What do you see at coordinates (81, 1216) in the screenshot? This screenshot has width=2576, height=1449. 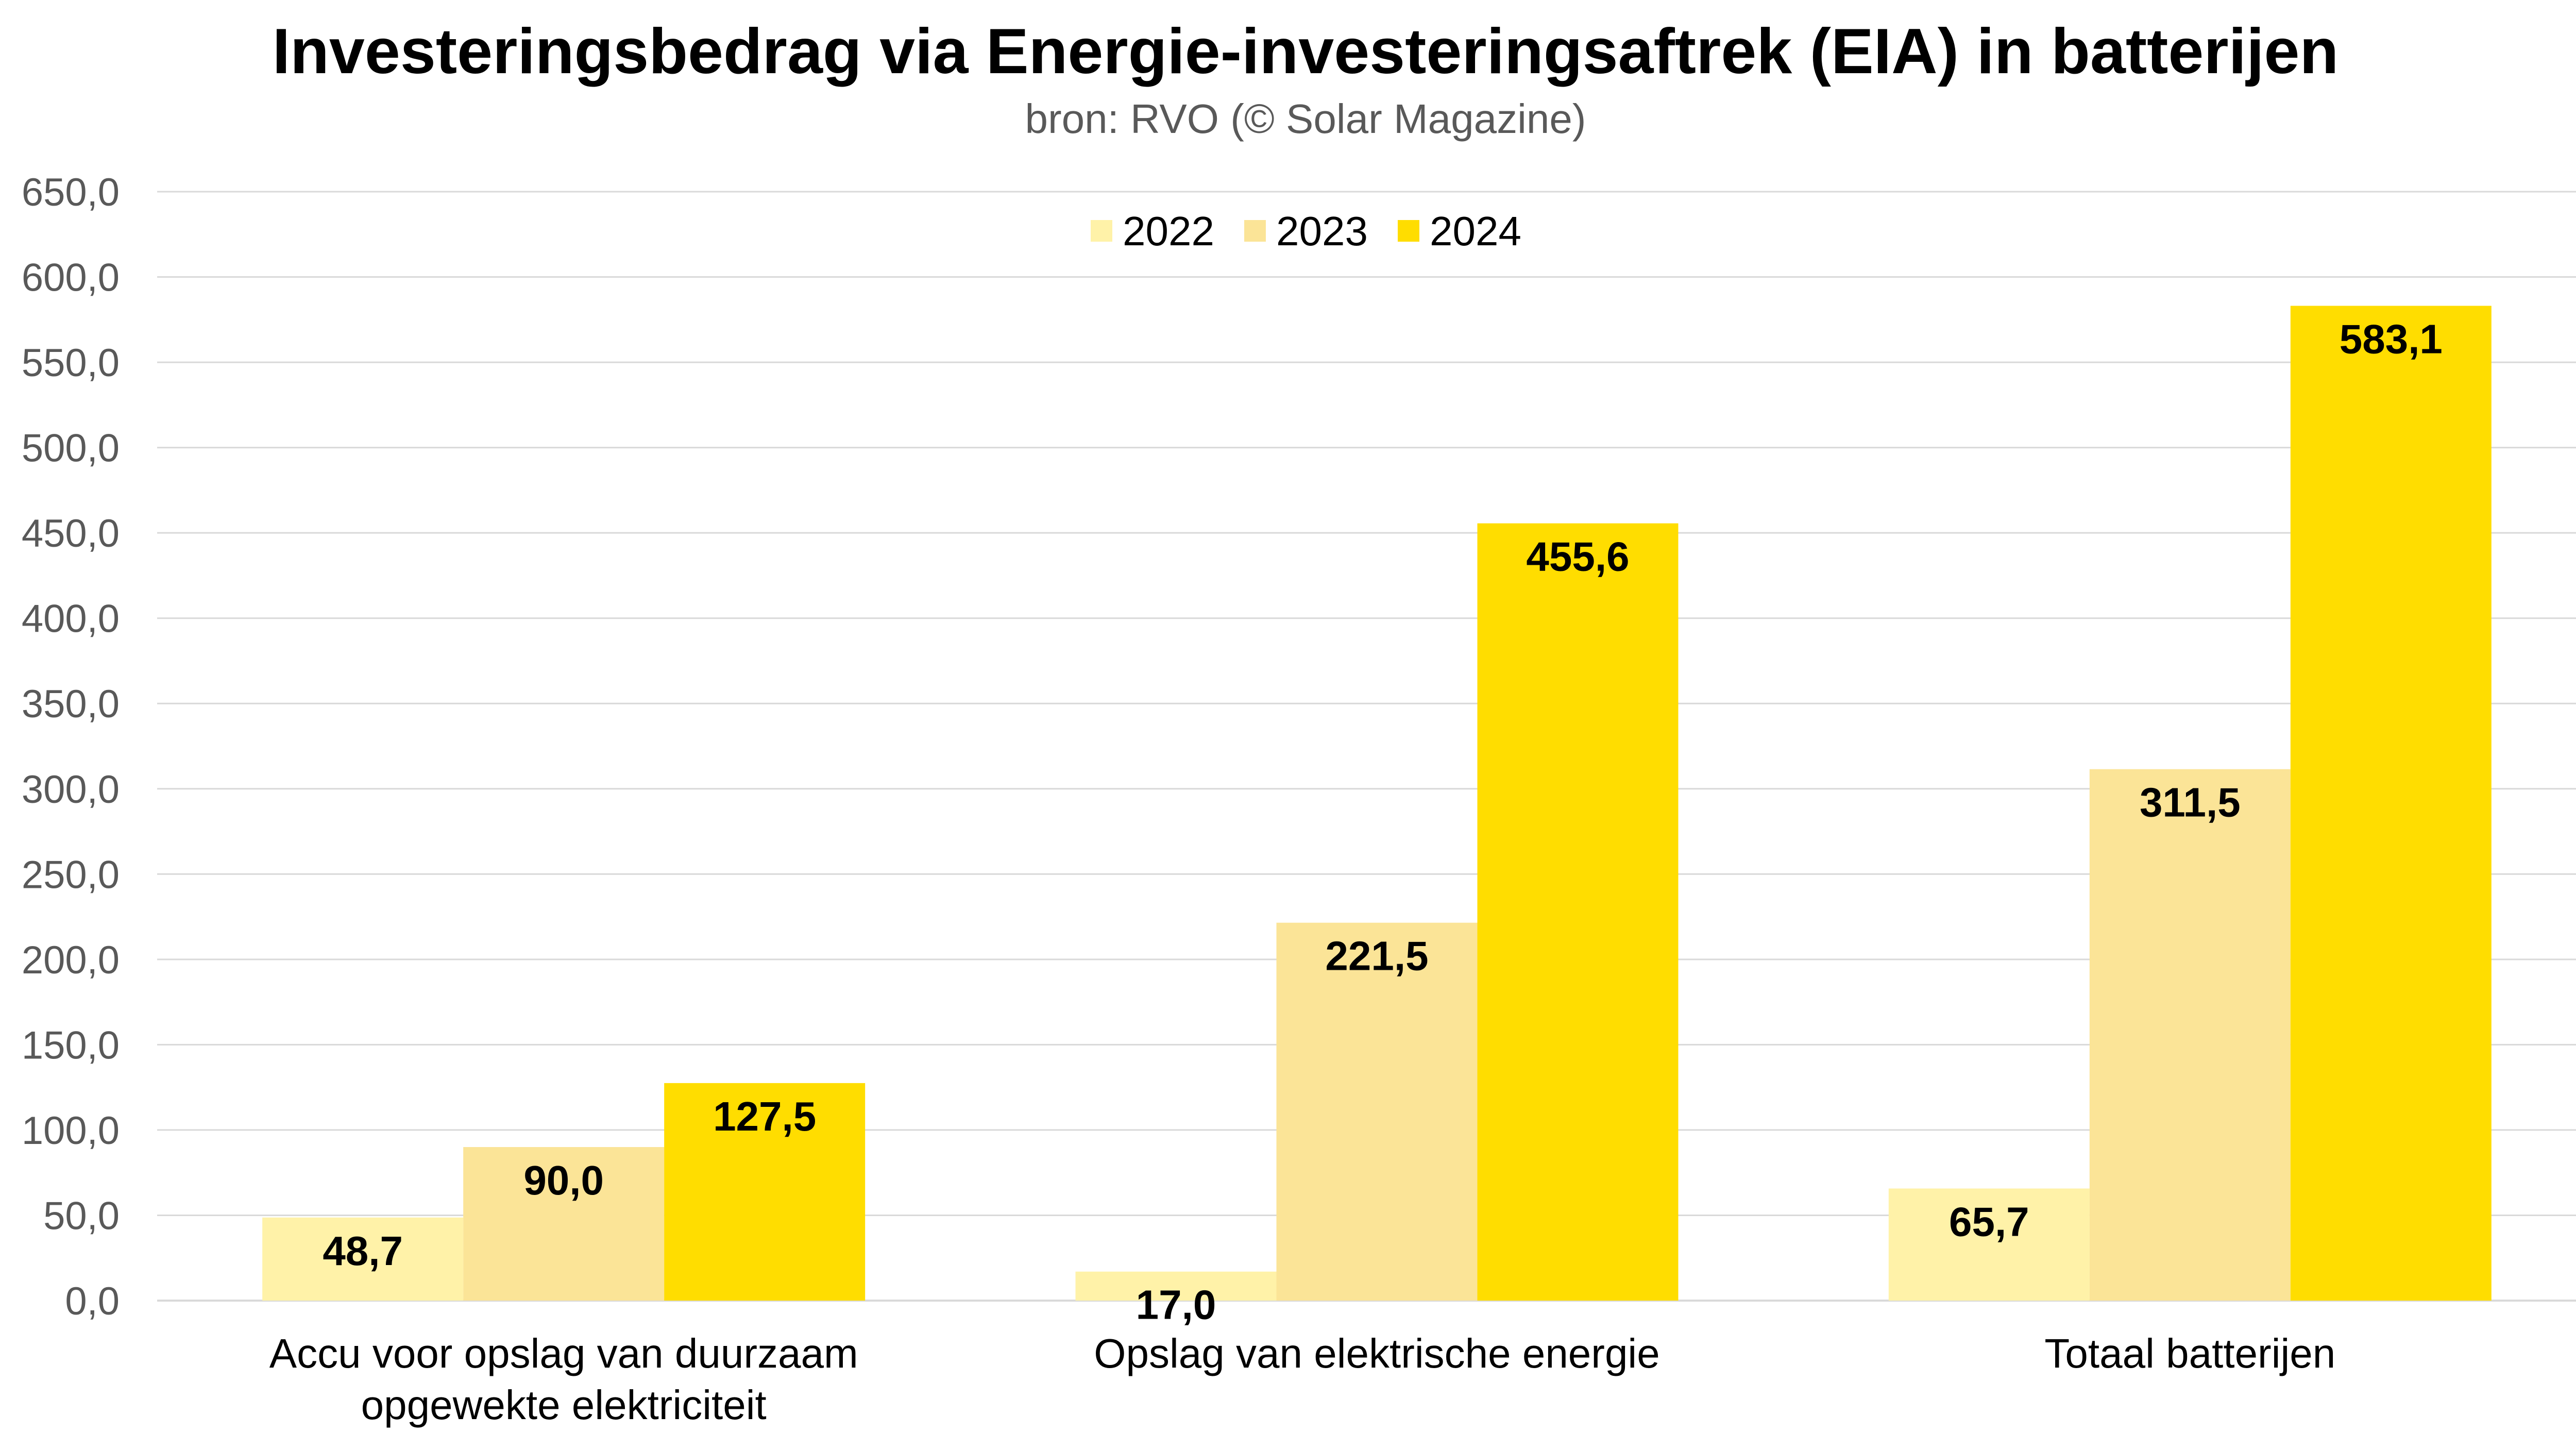 I see `y-tick-label: 50,0` at bounding box center [81, 1216].